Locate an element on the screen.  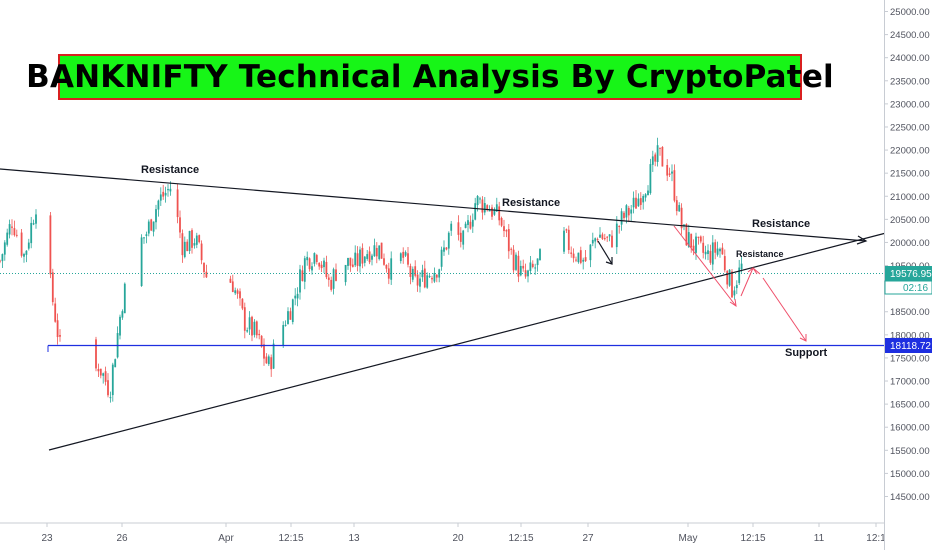
y-tick-label: 24500.00 is located at coordinates (910, 35).